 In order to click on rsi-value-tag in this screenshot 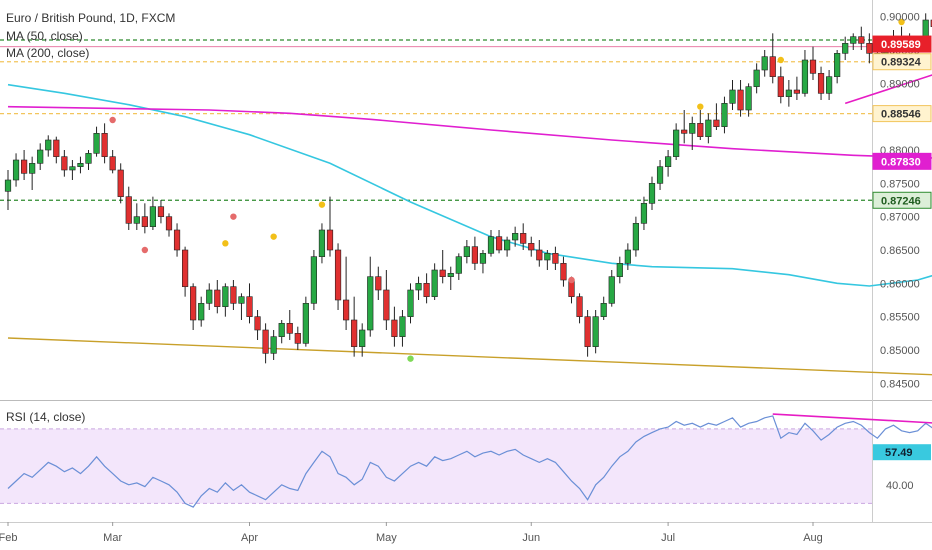, I will do `click(902, 452)`.